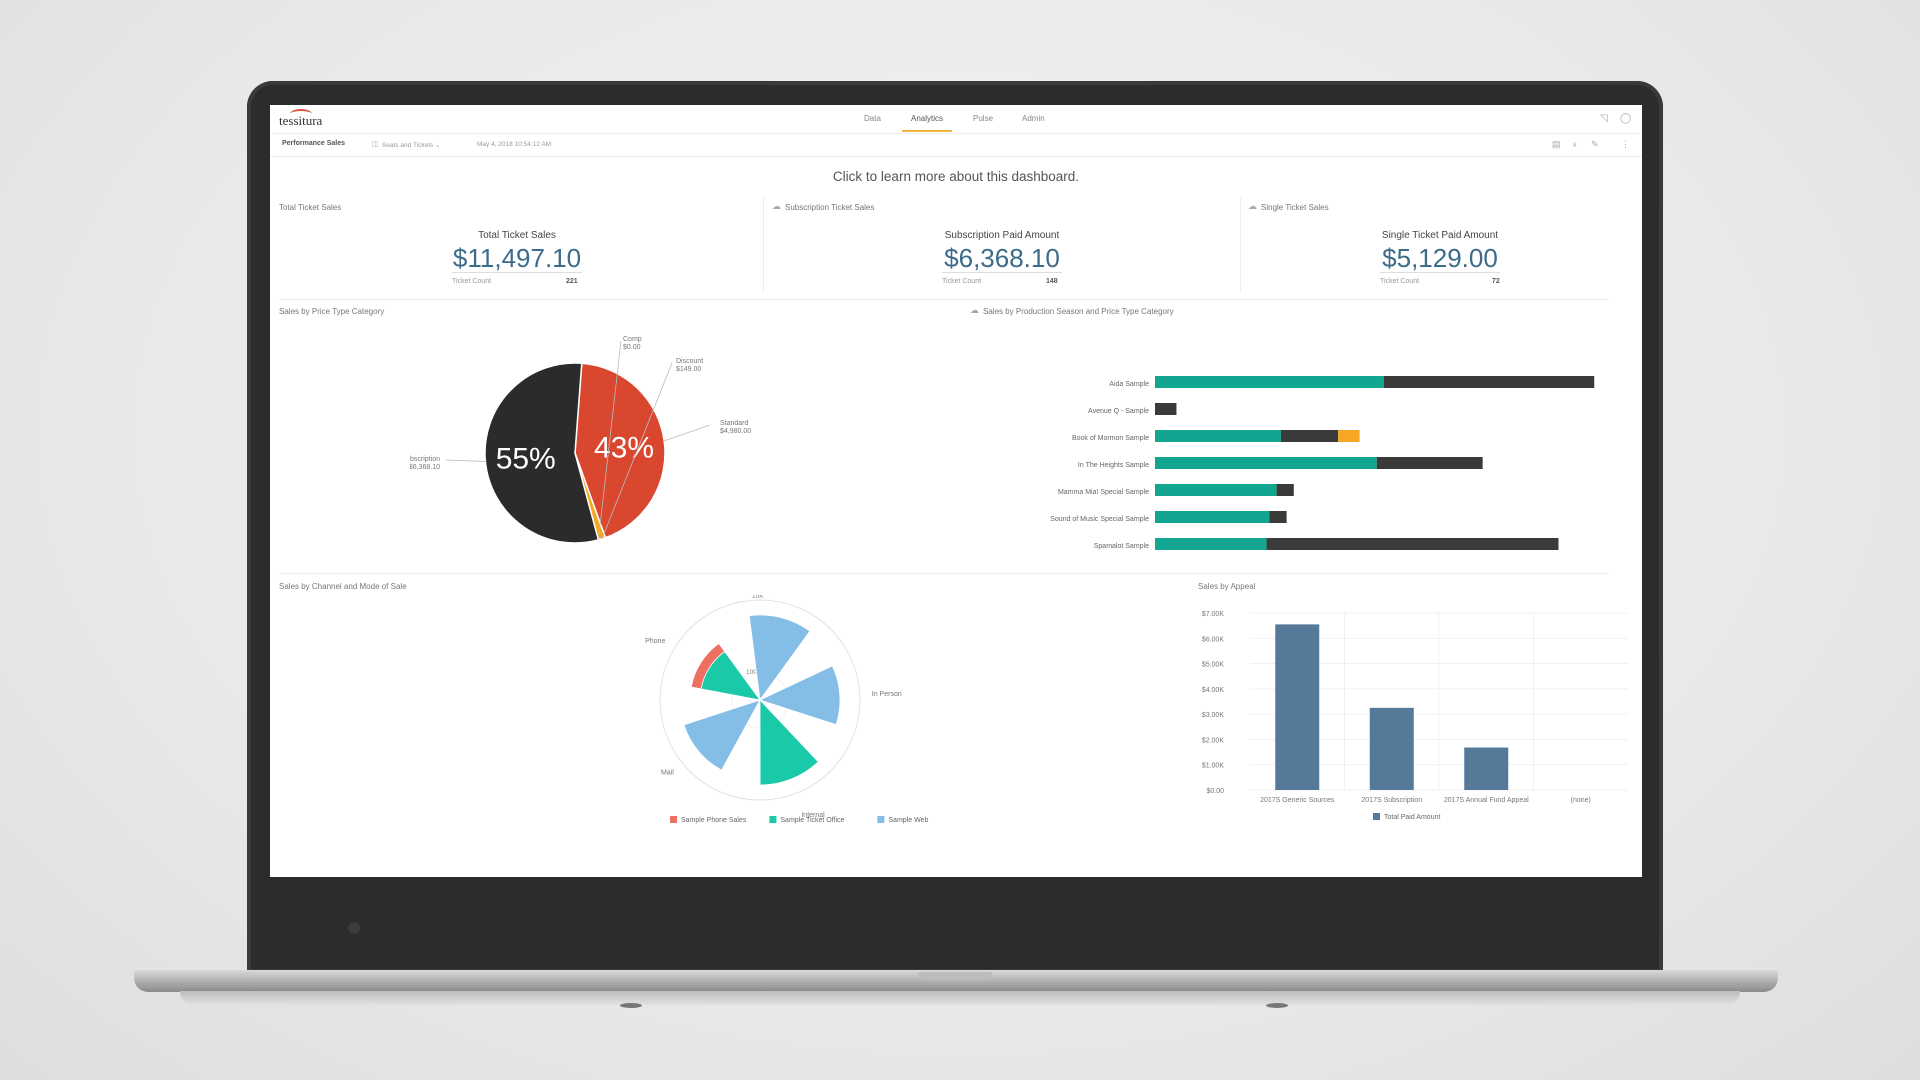  What do you see at coordinates (667, 773) in the screenshot?
I see `polar-category-label: Mail` at bounding box center [667, 773].